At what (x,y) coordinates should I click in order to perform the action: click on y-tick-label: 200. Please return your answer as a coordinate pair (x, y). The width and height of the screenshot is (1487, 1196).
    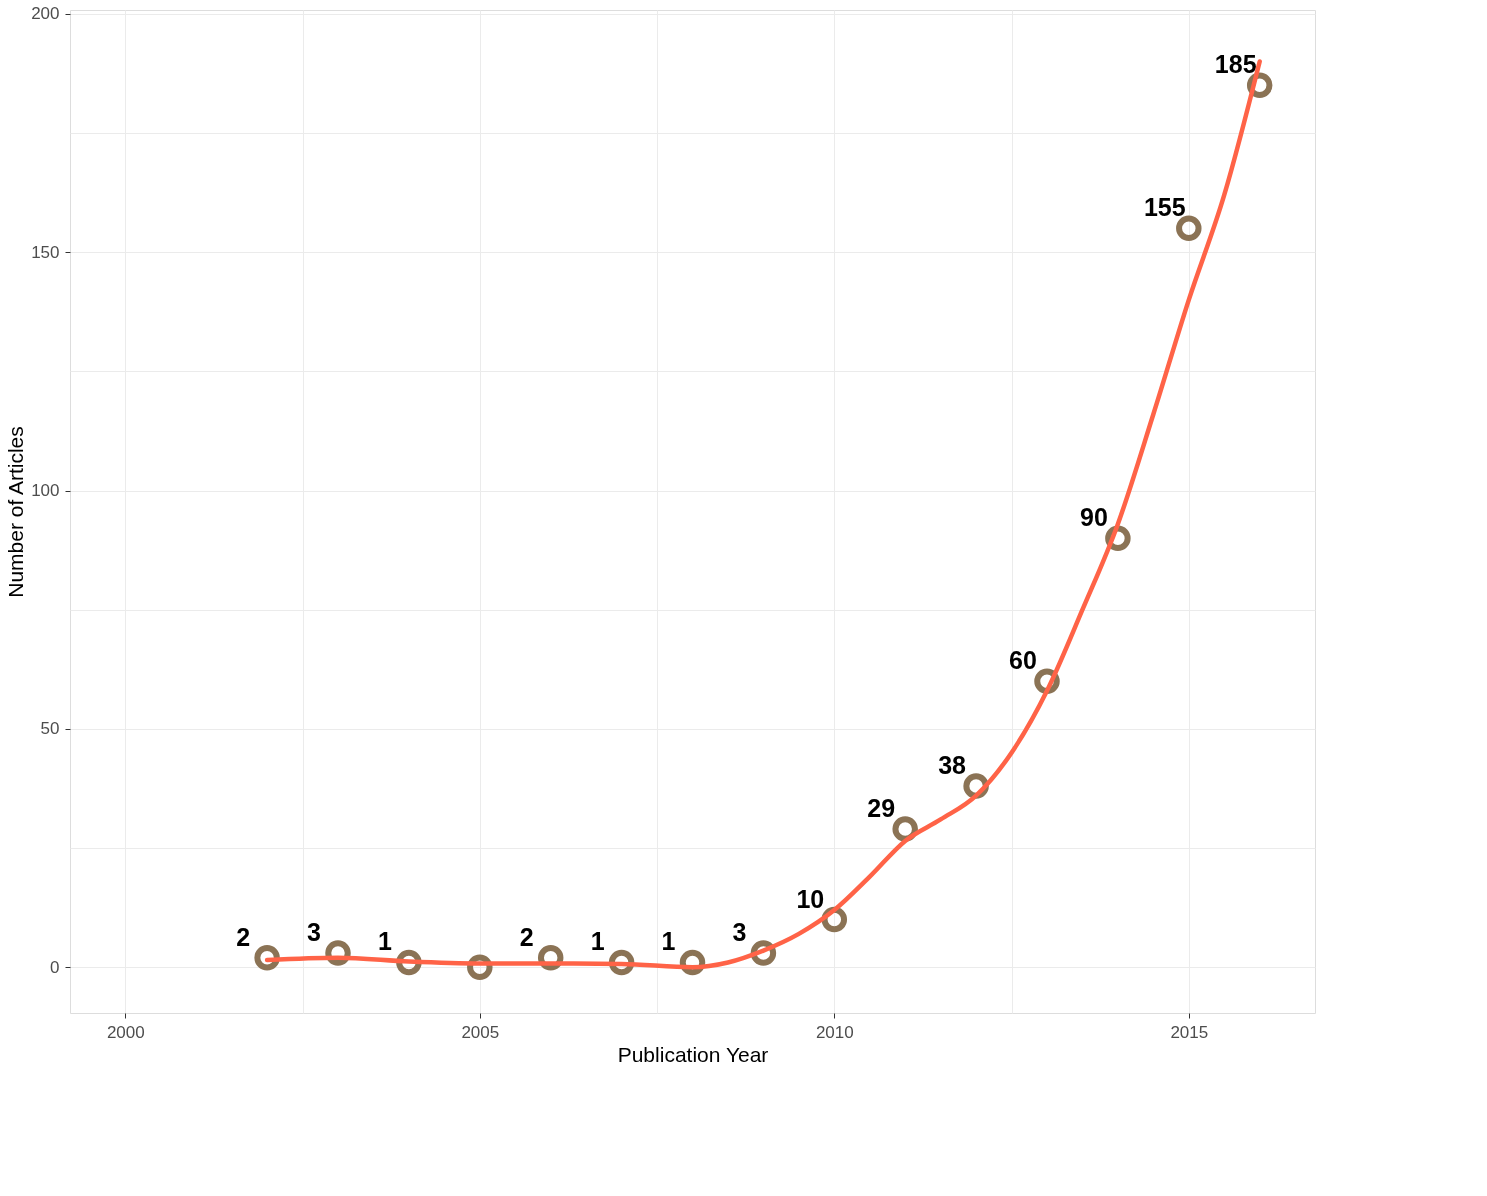
    Looking at the image, I should click on (45, 14).